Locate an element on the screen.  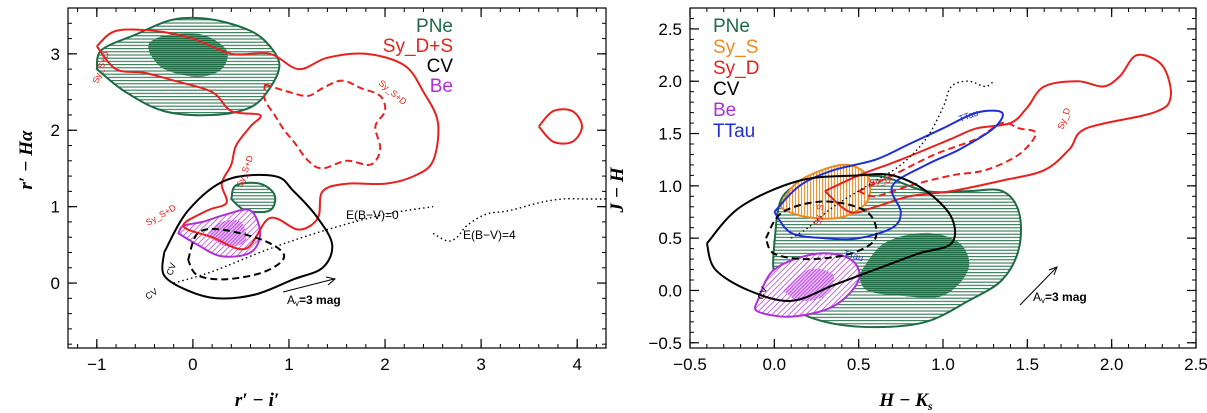
region-be-core is located at coordinates (808, 285).